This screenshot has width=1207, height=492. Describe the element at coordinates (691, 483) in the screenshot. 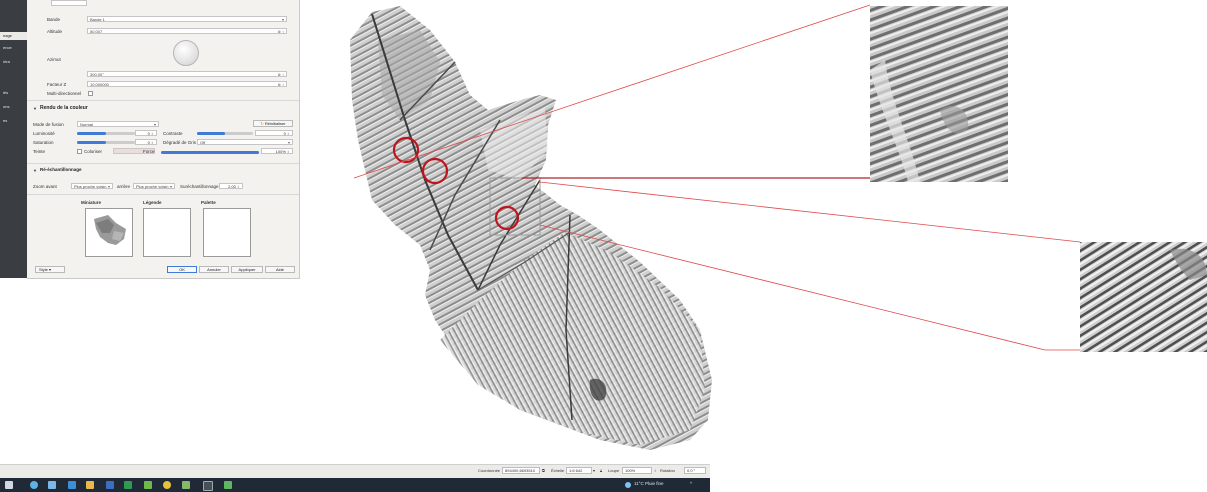

I see `up-arrow-icon: ^` at that location.